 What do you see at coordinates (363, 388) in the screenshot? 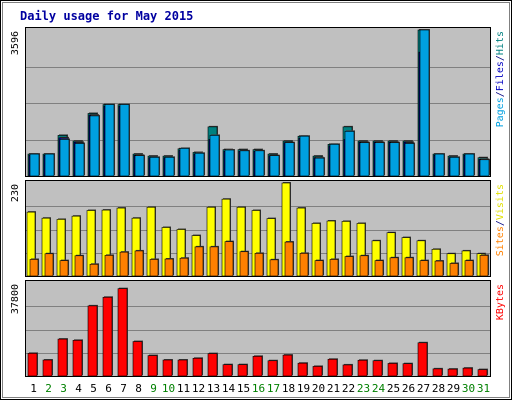
I see `x-tick-label-day-23: 23` at bounding box center [363, 388].